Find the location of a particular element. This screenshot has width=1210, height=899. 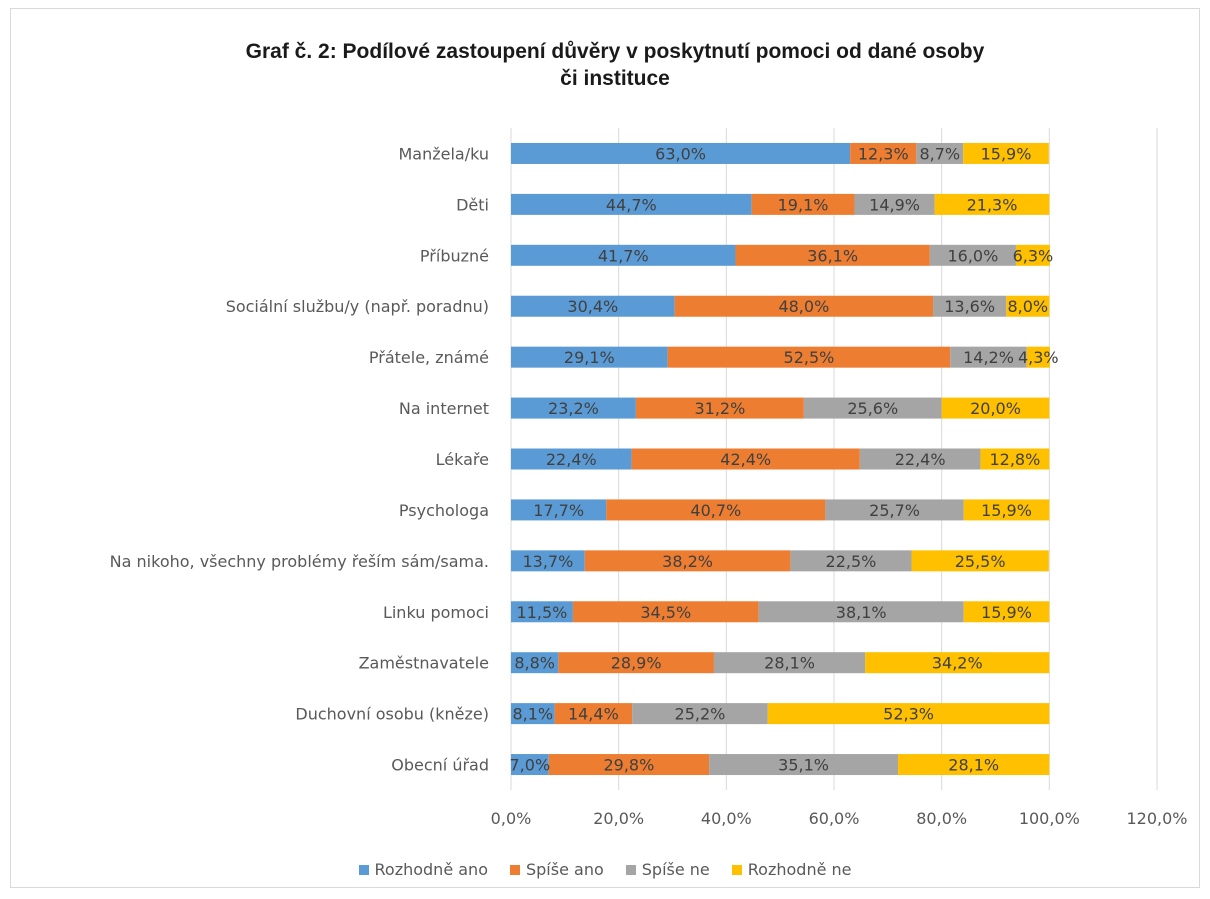

data-label: 12,3% is located at coordinates (883, 153).